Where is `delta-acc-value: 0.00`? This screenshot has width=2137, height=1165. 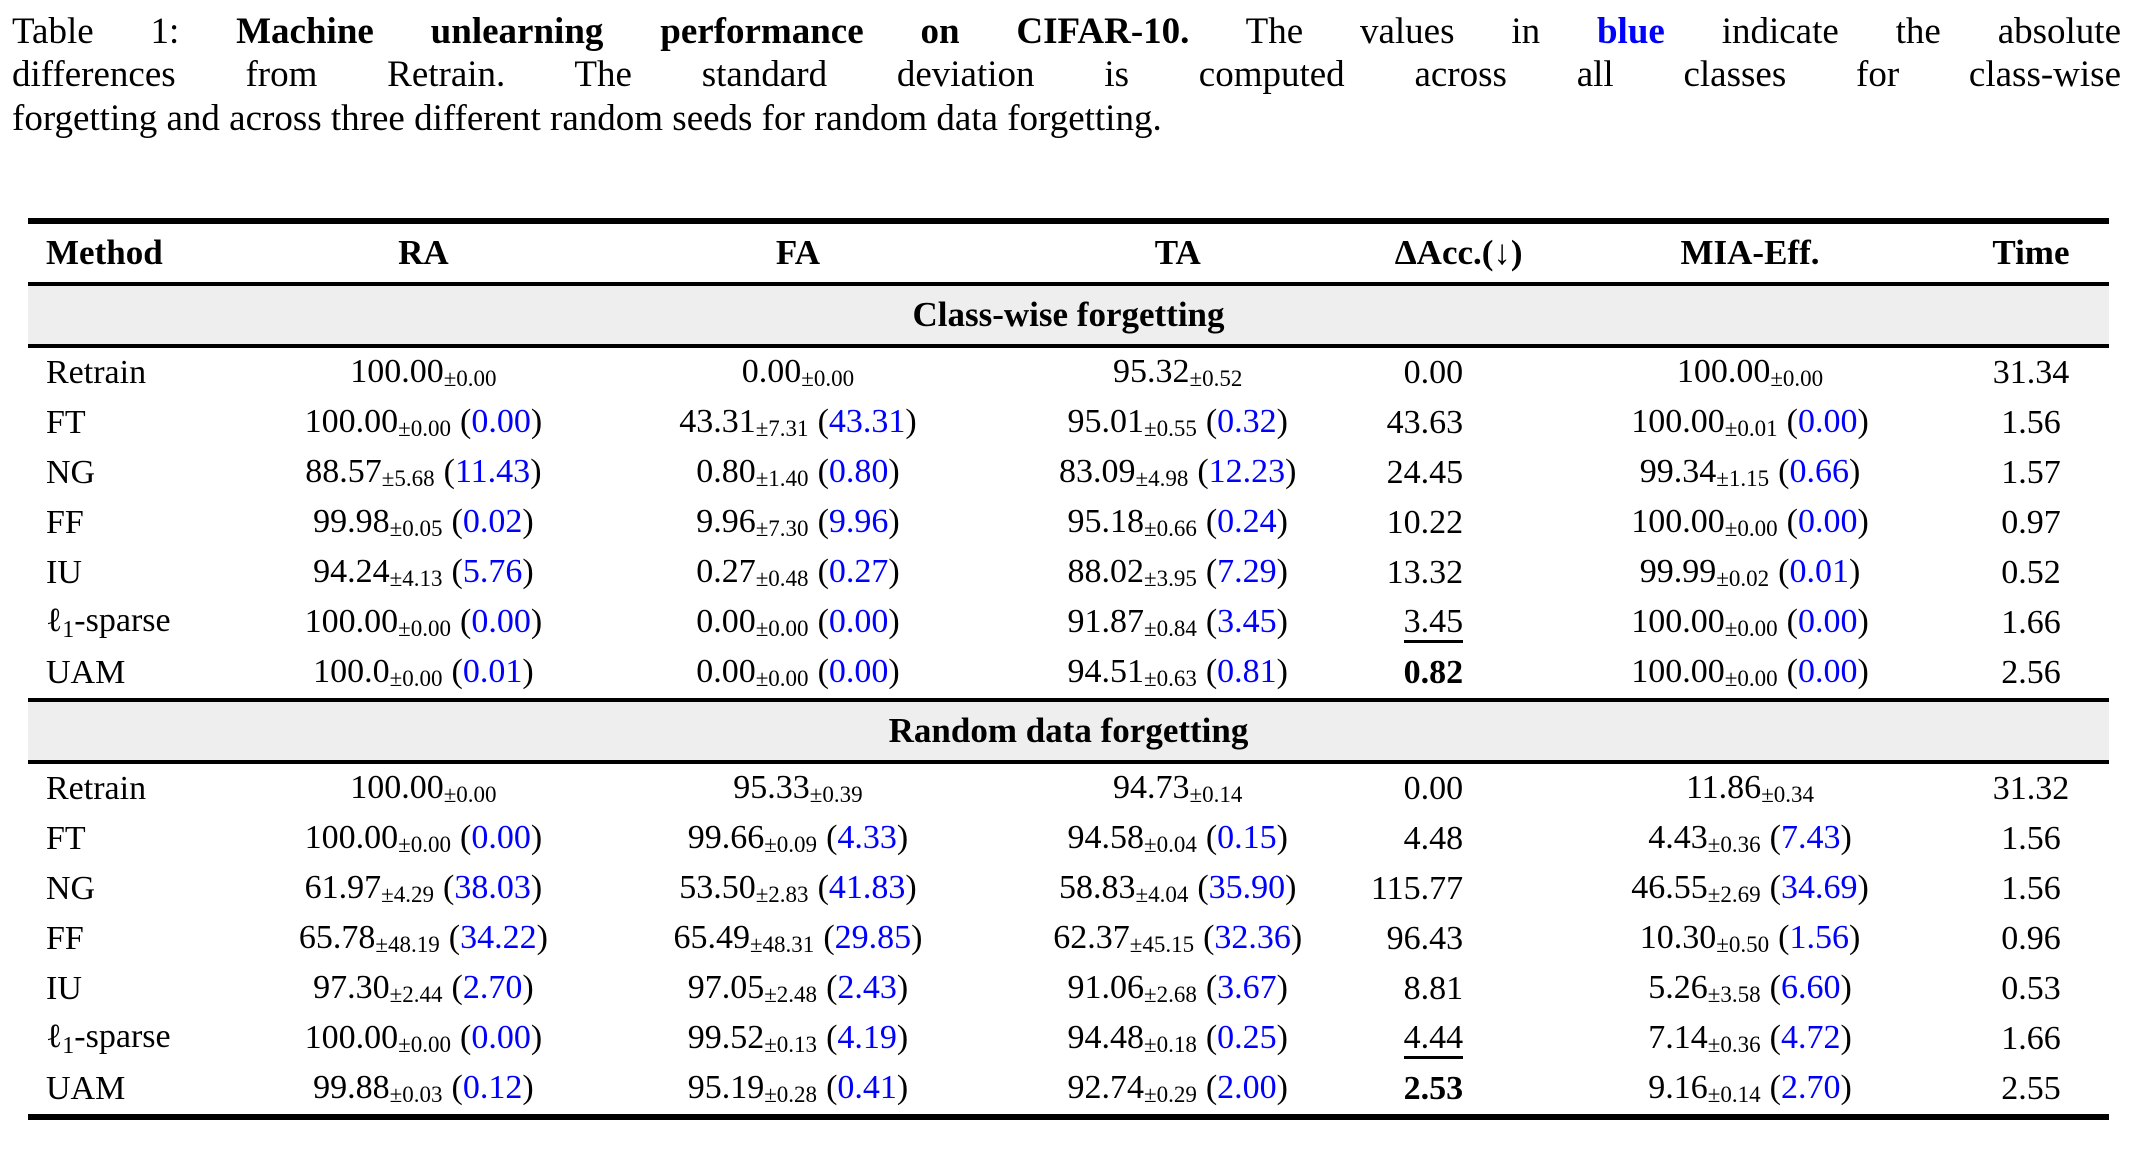
delta-acc-value: 0.00 is located at coordinates (1433, 372).